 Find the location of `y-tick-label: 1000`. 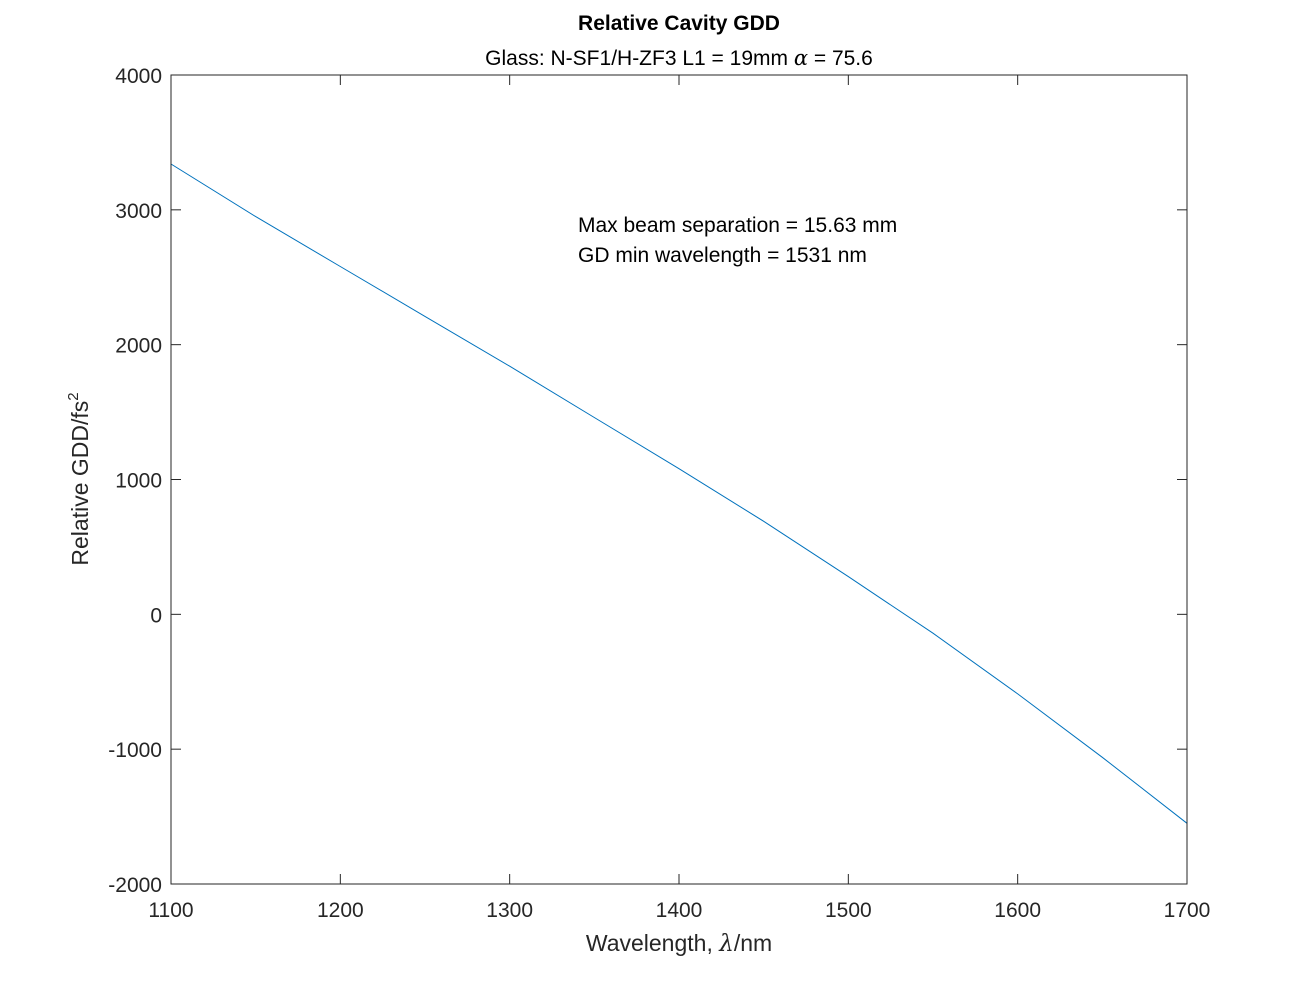

y-tick-label: 1000 is located at coordinates (138, 481).